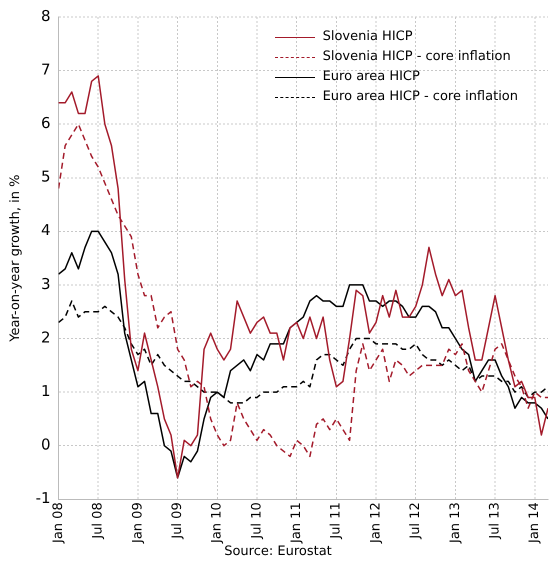  I want to click on x-tick-label: Jan 11, so click(296, 523).